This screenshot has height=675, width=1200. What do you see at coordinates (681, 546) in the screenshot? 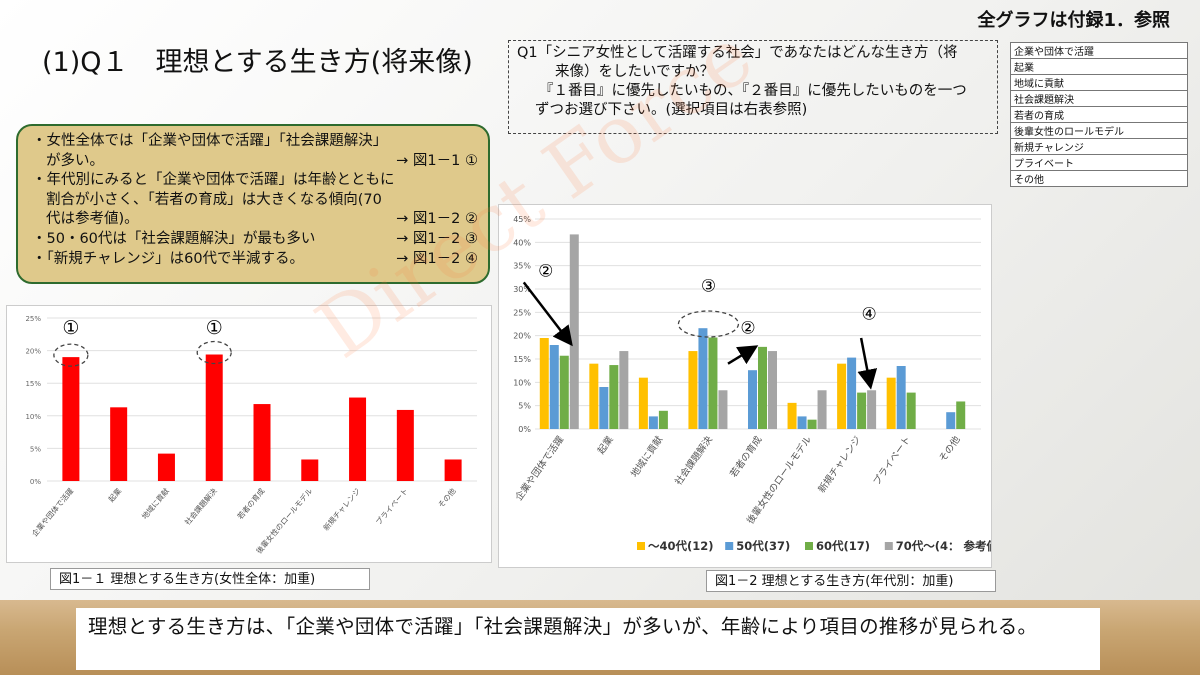
I see `legend-label: ～40代(12)` at bounding box center [681, 546].